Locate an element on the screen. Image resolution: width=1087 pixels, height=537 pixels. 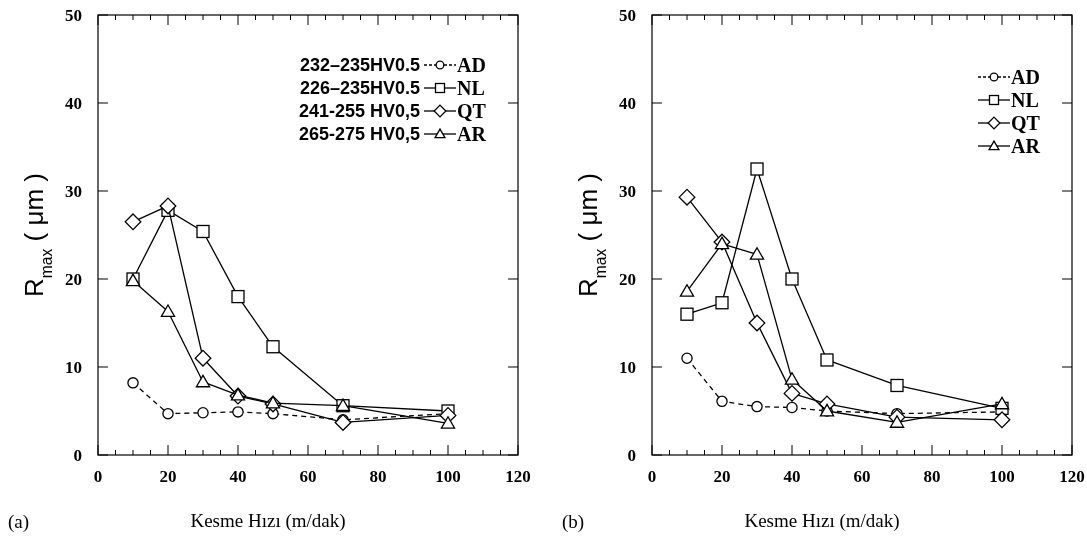
text: (b) is located at coordinates (573, 522).